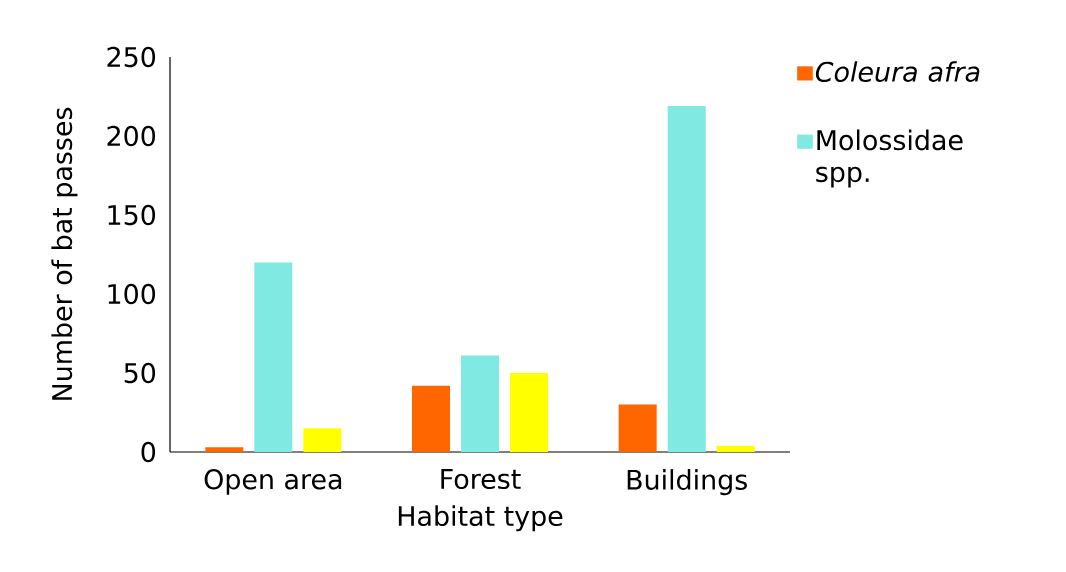 Image resolution: width=1066 pixels, height=572 pixels. What do you see at coordinates (889, 158) in the screenshot?
I see `legend-label: Molossidae spp.` at bounding box center [889, 158].